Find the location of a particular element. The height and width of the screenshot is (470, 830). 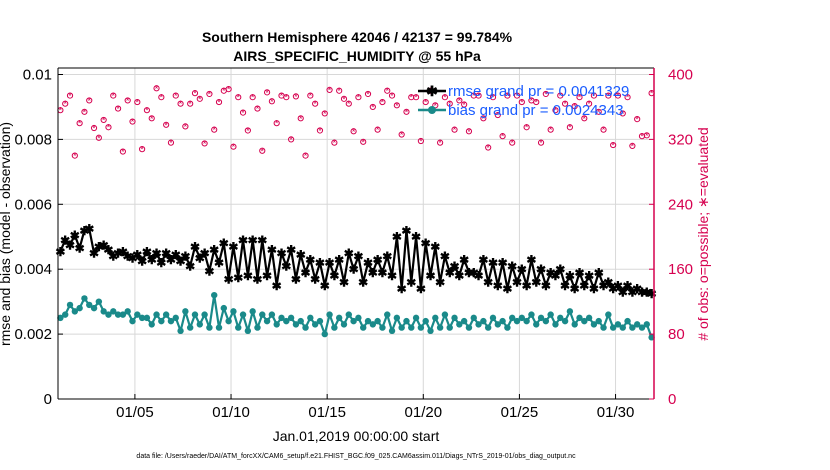

x-tick-label: 01/05 is located at coordinates (135, 412).